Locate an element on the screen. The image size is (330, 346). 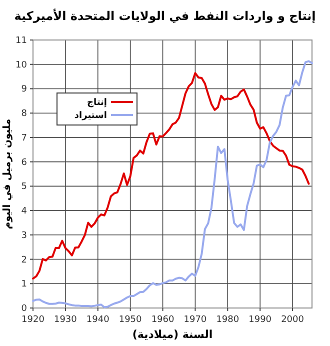
x-tick-label: 1950 is located at coordinates (130, 320).